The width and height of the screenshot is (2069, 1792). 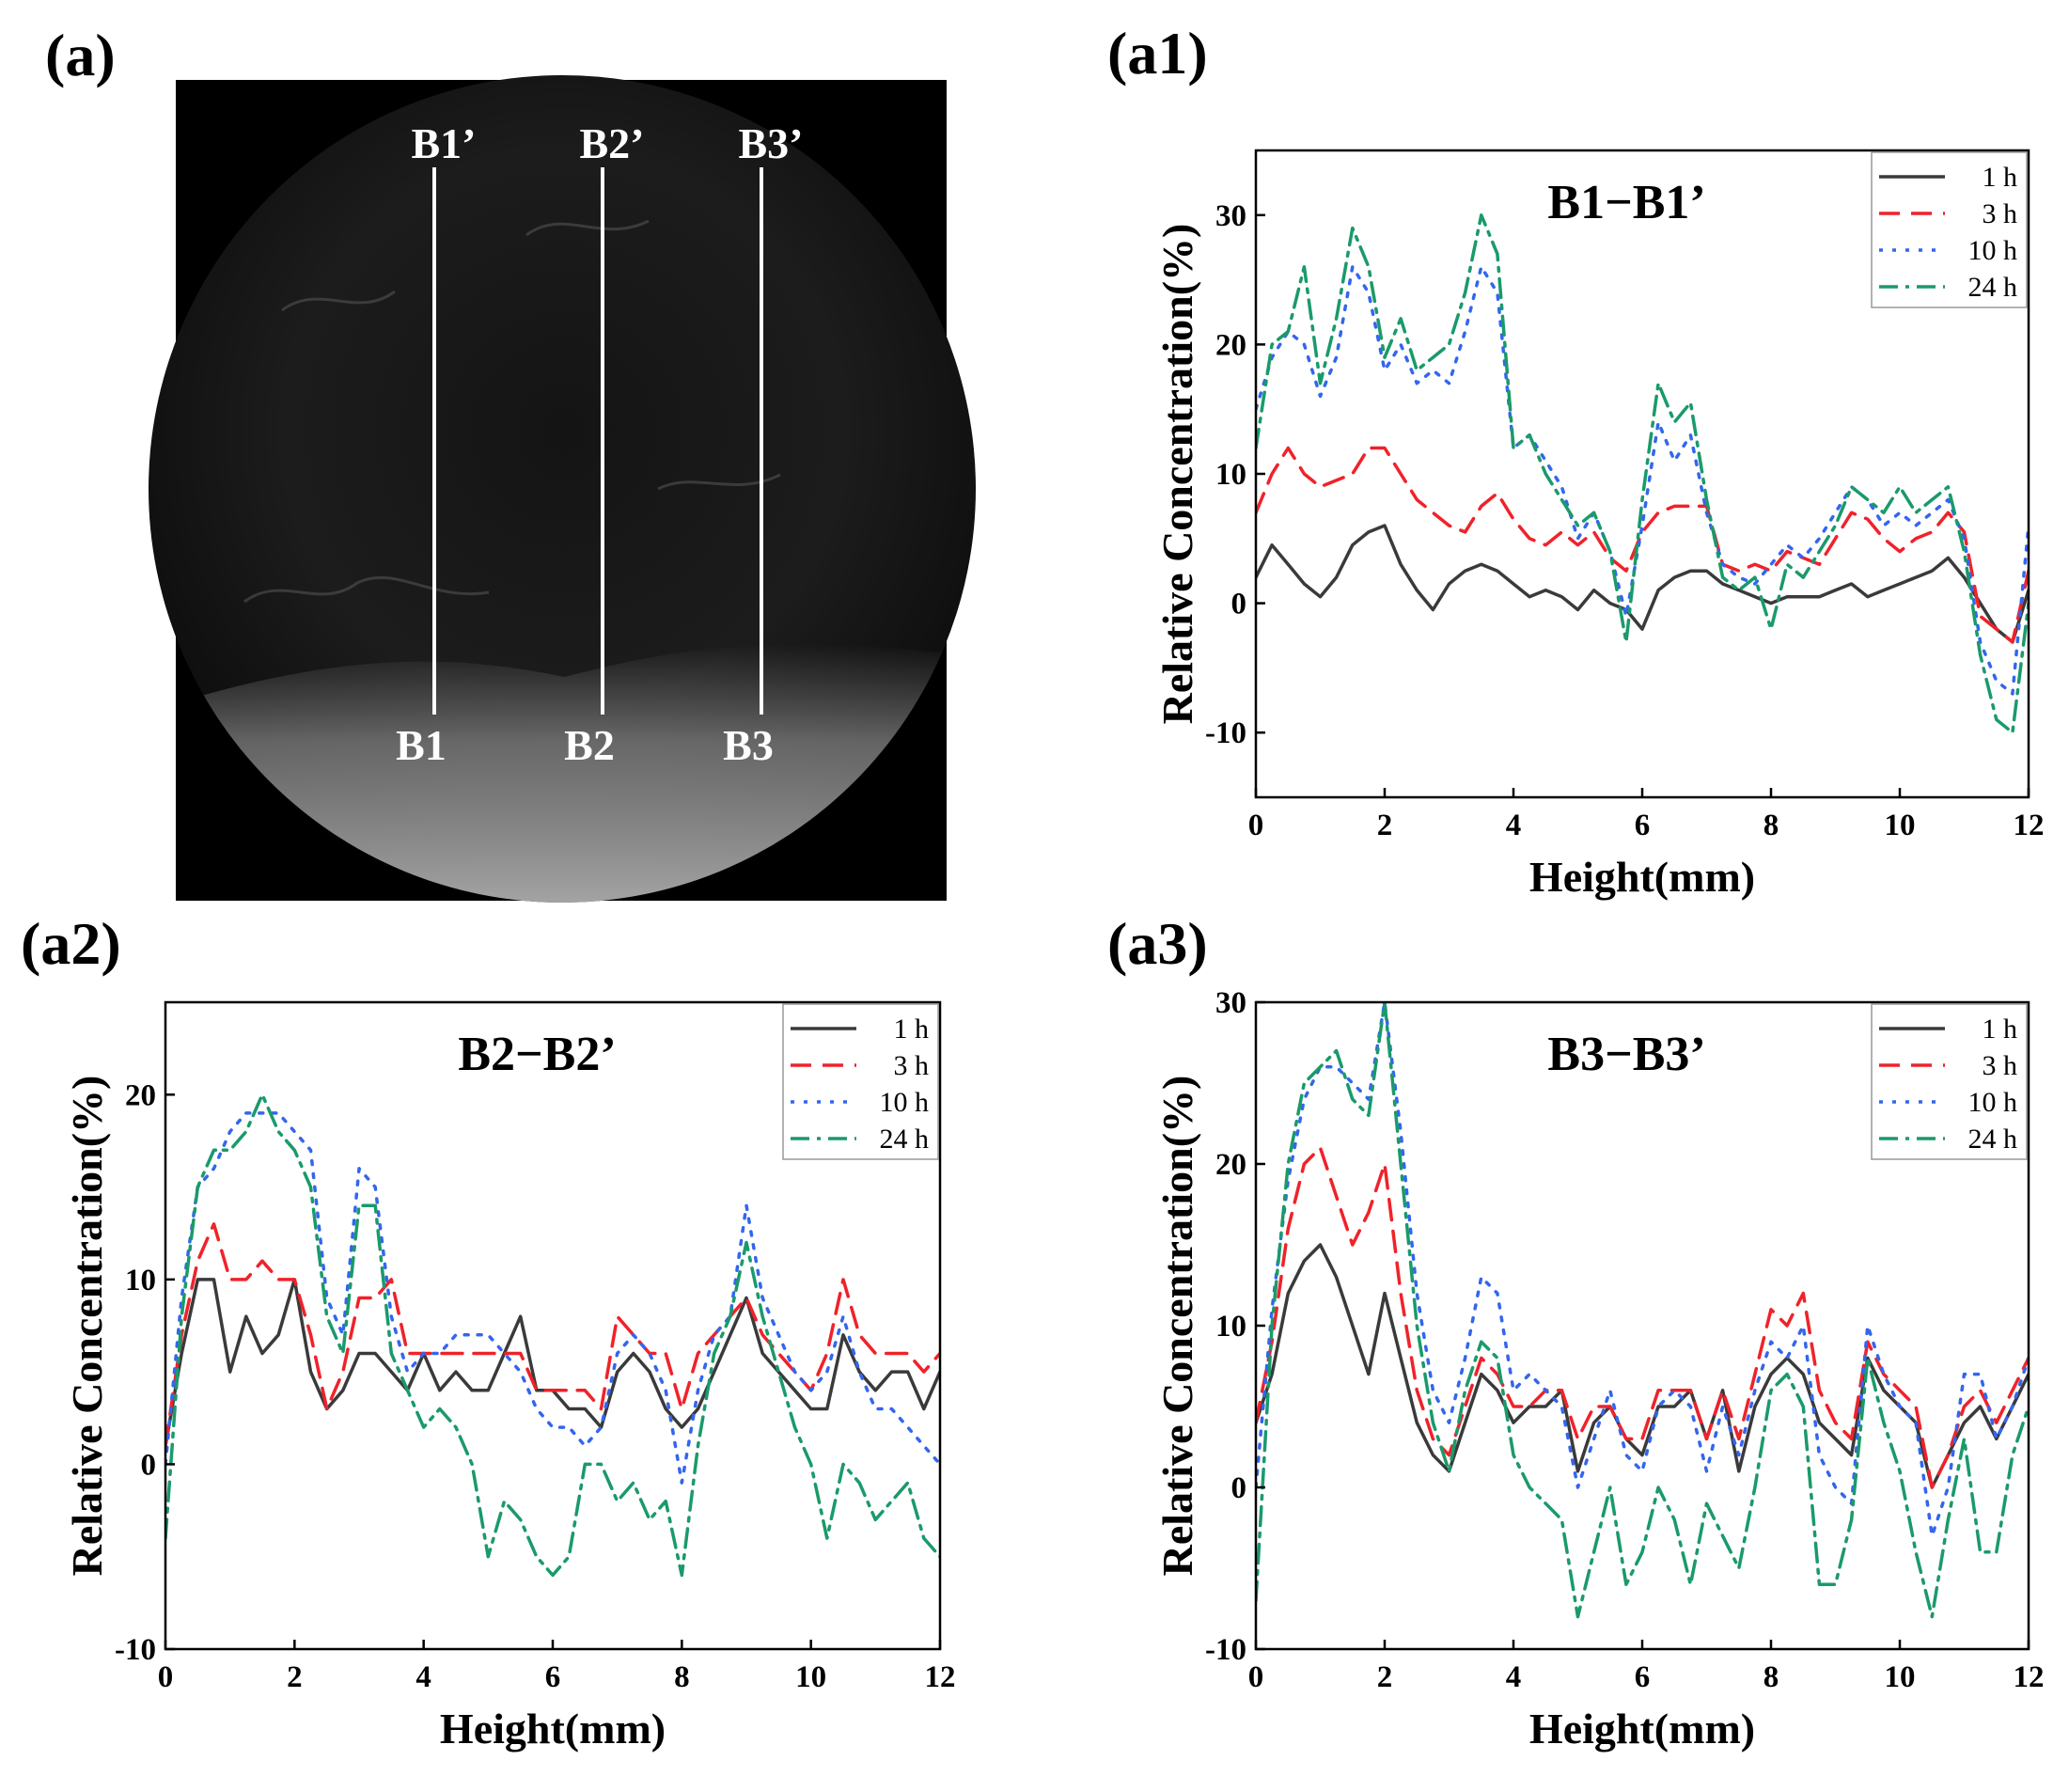 I want to click on panel-label-a: (a), so click(x=80, y=55).